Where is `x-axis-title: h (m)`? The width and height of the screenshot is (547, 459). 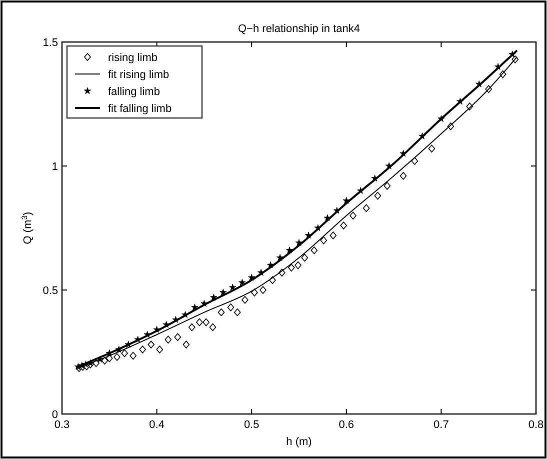
x-axis-title: h (m) is located at coordinates (299, 442).